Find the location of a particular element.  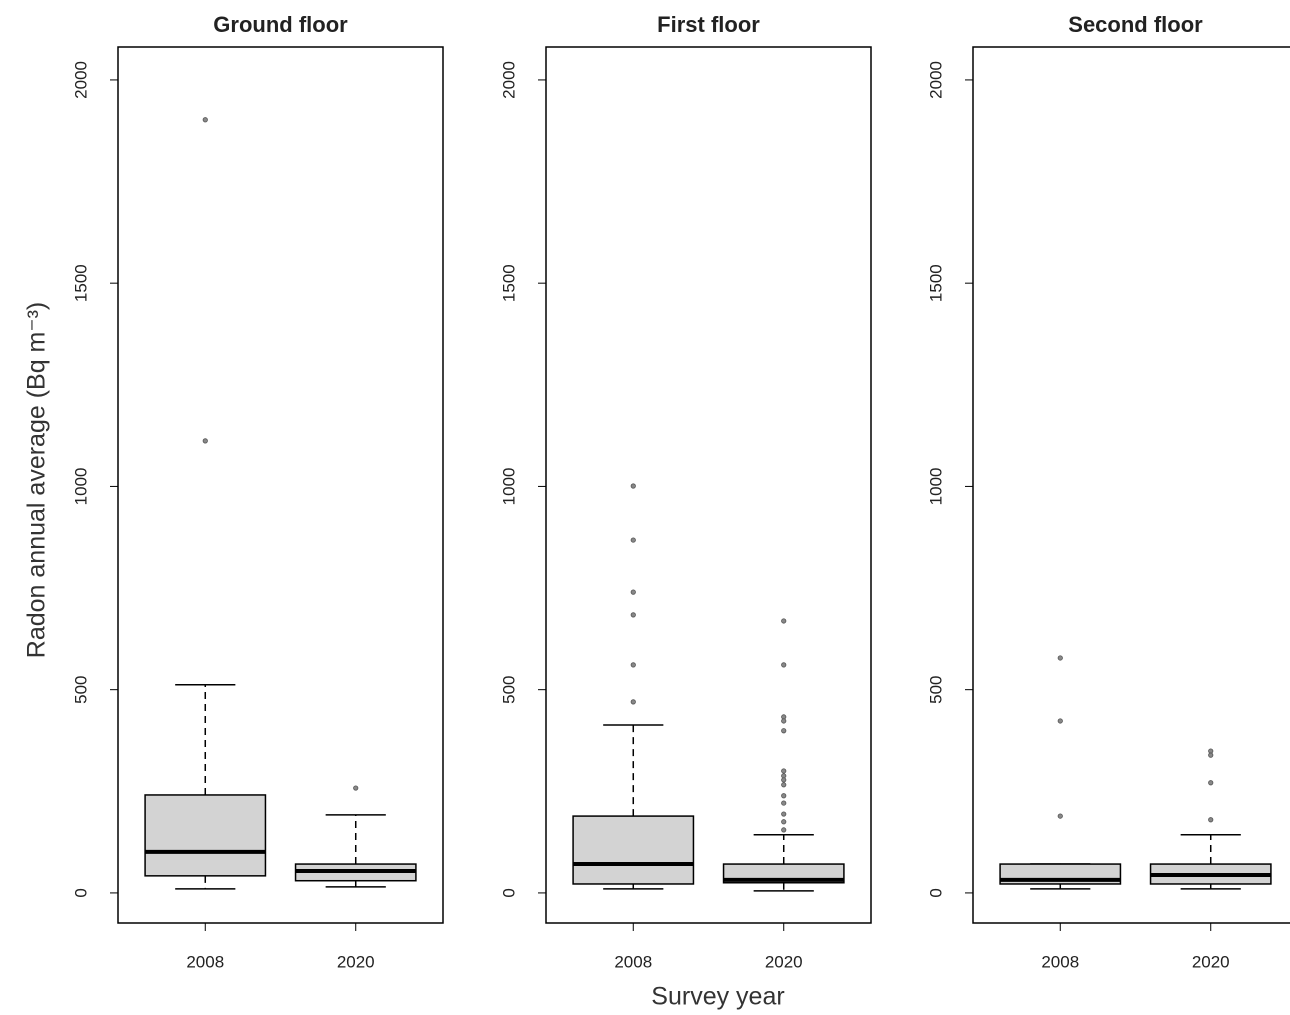

y-axis-title: Radon annual average (Bq m⁻³) is located at coordinates (37, 480).